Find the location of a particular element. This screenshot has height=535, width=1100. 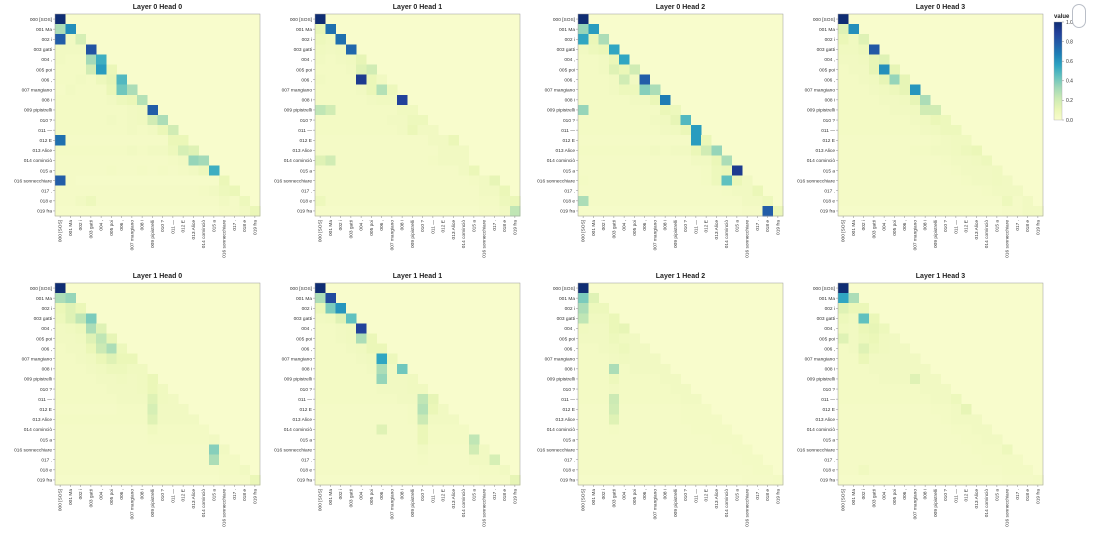

scrollbar-handle is located at coordinates (1079, 16).